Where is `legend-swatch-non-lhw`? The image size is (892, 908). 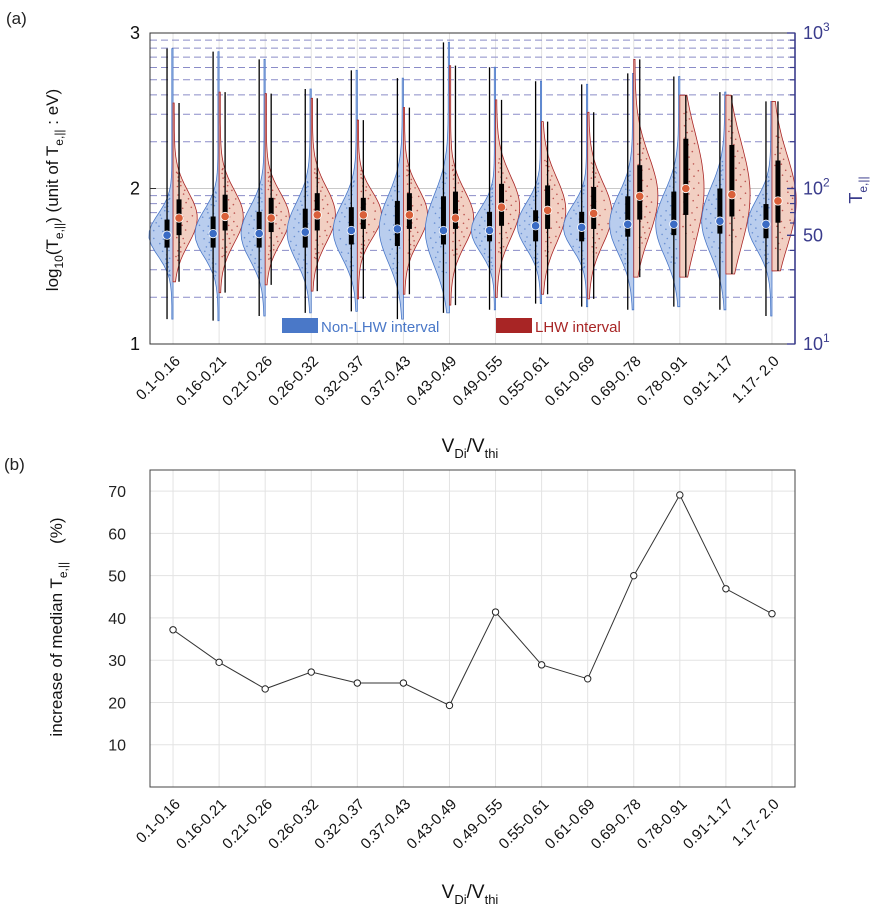 legend-swatch-non-lhw is located at coordinates (300, 325).